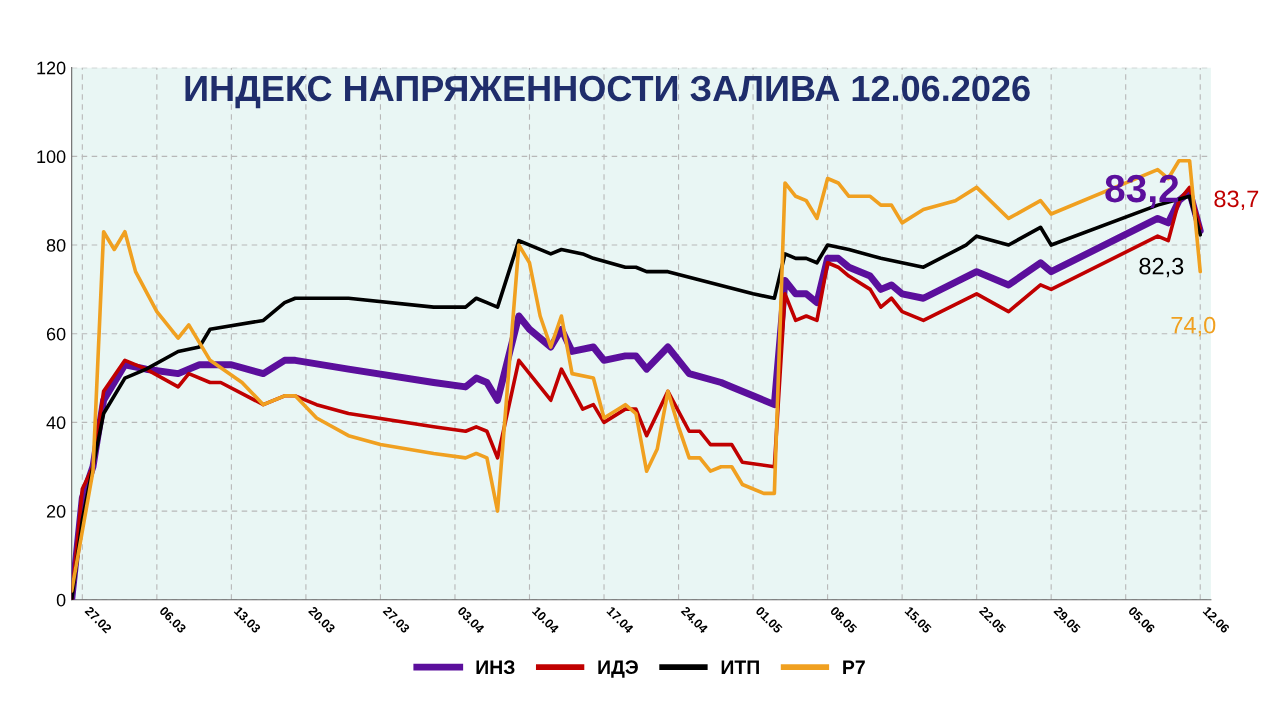 This screenshot has width=1280, height=720. What do you see at coordinates (1142, 191) in the screenshot?
I see `data-label: 83,2` at bounding box center [1142, 191].